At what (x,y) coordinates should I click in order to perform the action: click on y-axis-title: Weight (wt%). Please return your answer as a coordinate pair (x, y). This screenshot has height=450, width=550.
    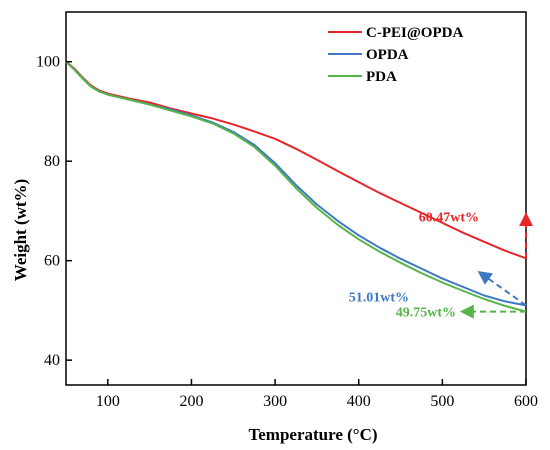
    Looking at the image, I should click on (20, 230).